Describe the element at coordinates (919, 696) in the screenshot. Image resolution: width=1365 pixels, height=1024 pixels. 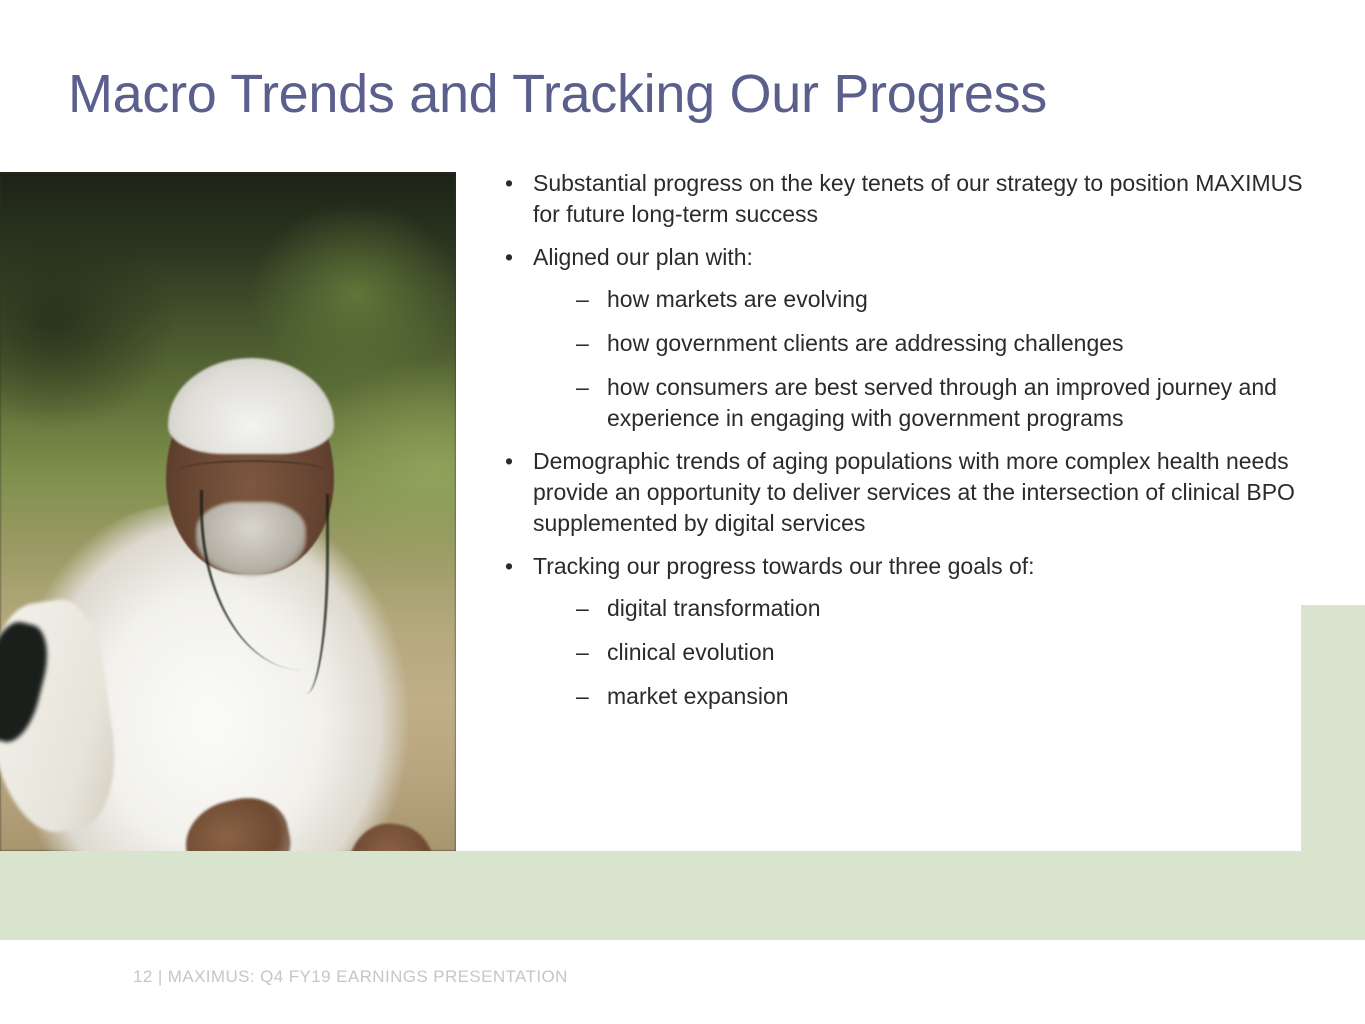
I see `list-item: – market expansion` at that location.